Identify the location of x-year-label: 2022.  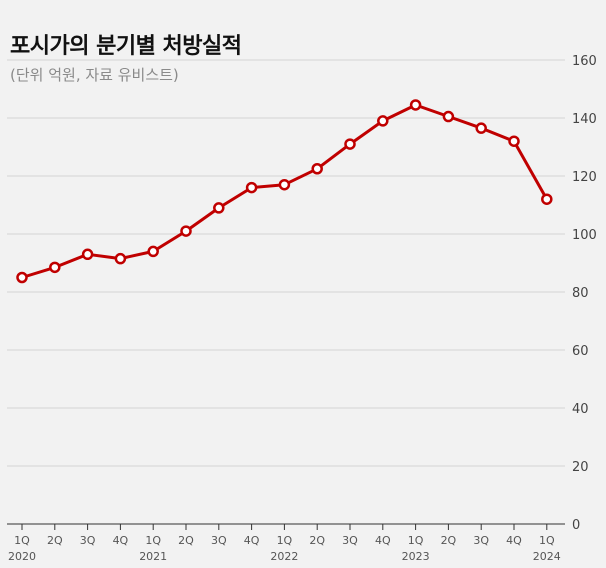
(284, 556).